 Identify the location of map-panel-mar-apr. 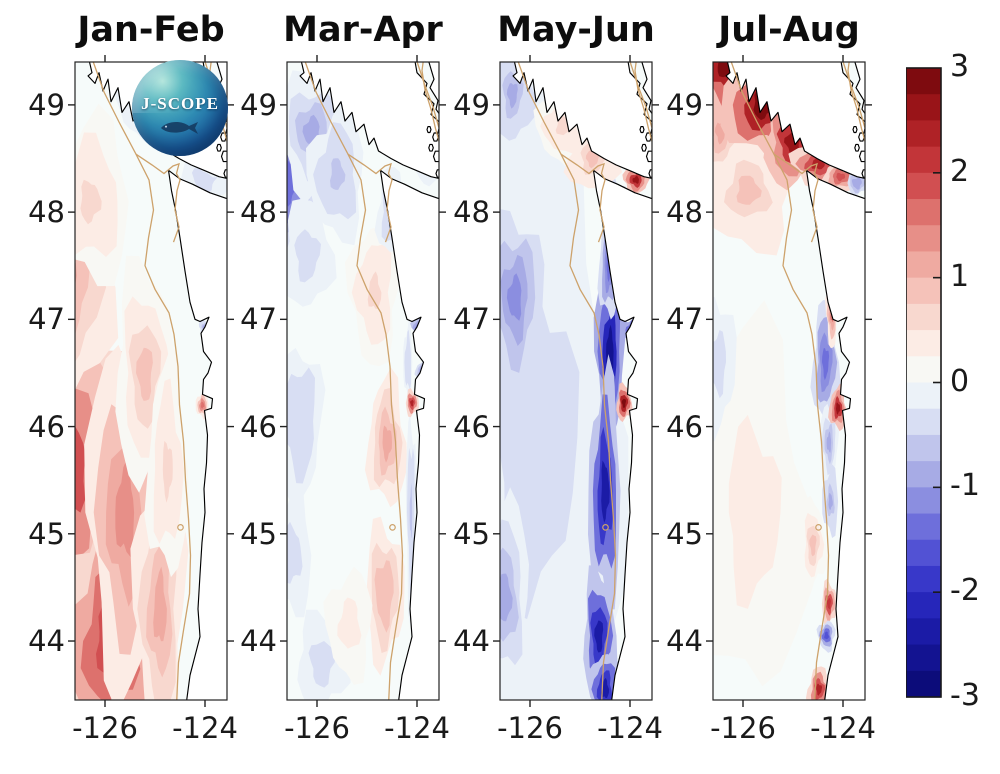
(363, 381).